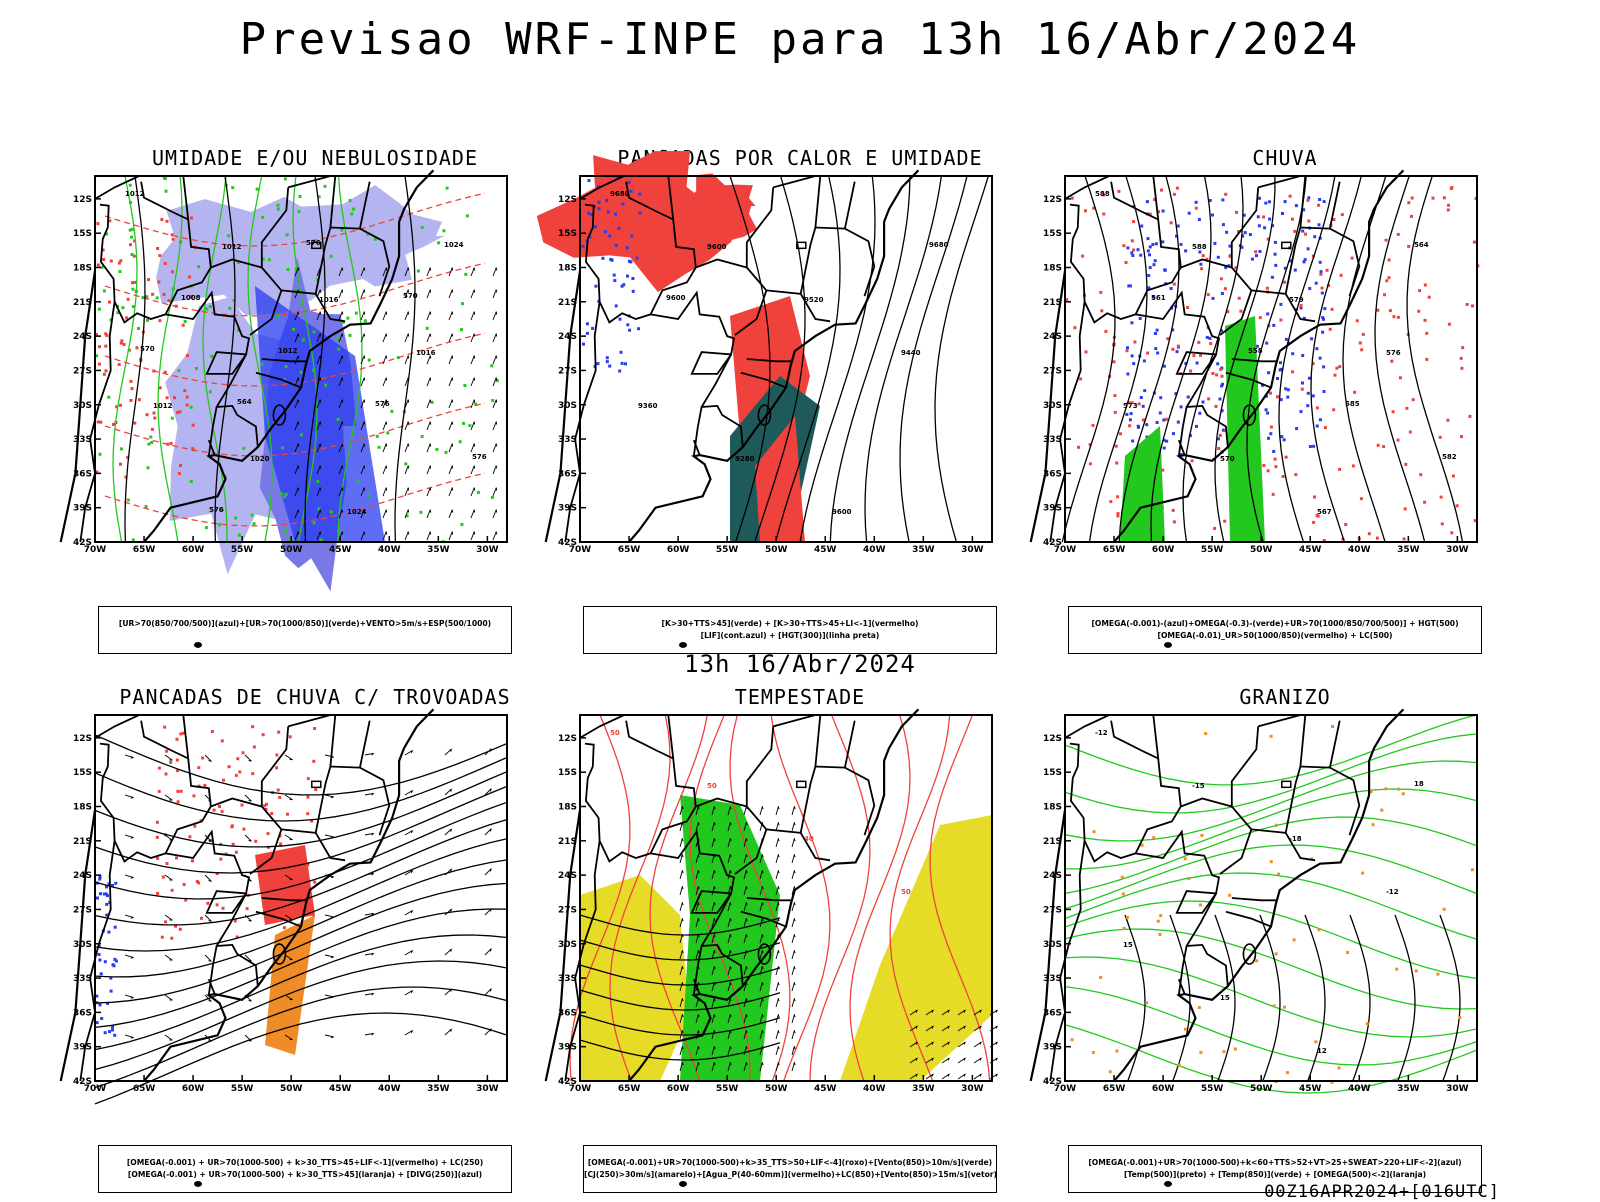 The width and height of the screenshot is (1600, 1202). What do you see at coordinates (1359, 1089) in the screenshot?
I see `lon-tick-label: 40W` at bounding box center [1359, 1089].